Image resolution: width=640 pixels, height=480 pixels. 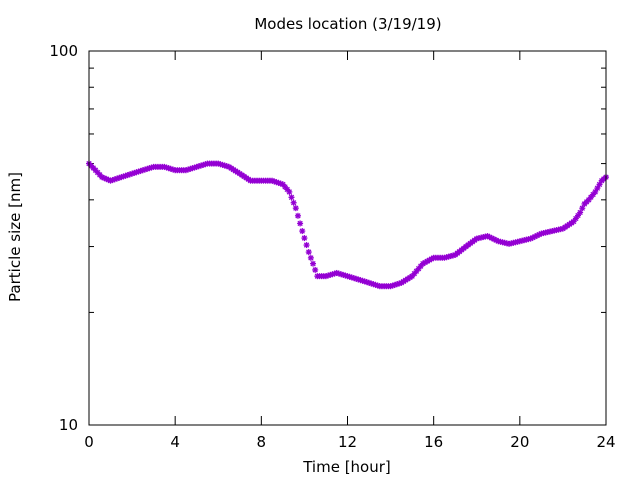 I want to click on x-tick-label: 16, so click(x=433, y=442).